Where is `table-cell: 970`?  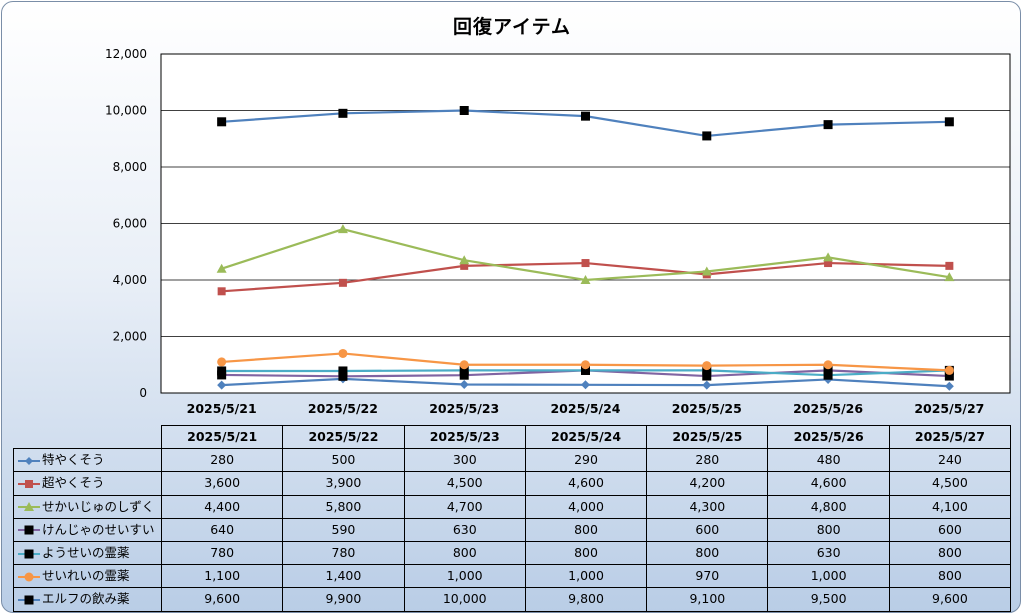
table-cell: 970 is located at coordinates (707, 576).